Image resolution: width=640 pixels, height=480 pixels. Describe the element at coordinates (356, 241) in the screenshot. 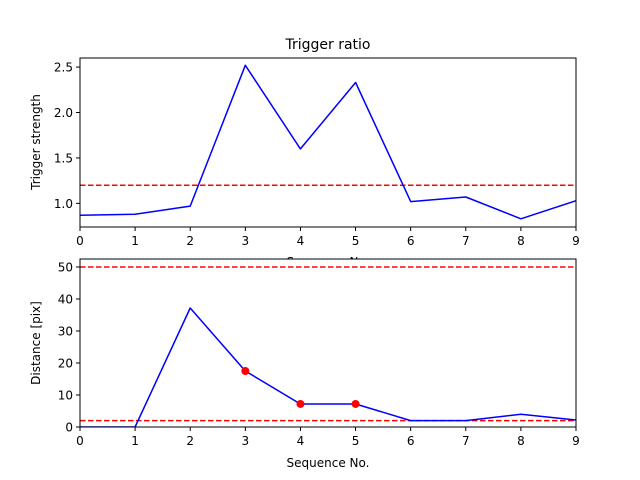

I see `top-x-tick-label: 5` at that location.